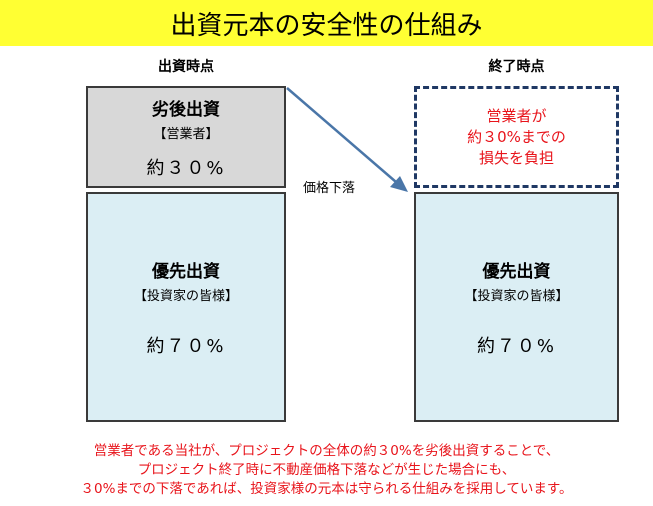  Describe the element at coordinates (186, 67) in the screenshot. I see `left-column-label: 出資時点` at that location.